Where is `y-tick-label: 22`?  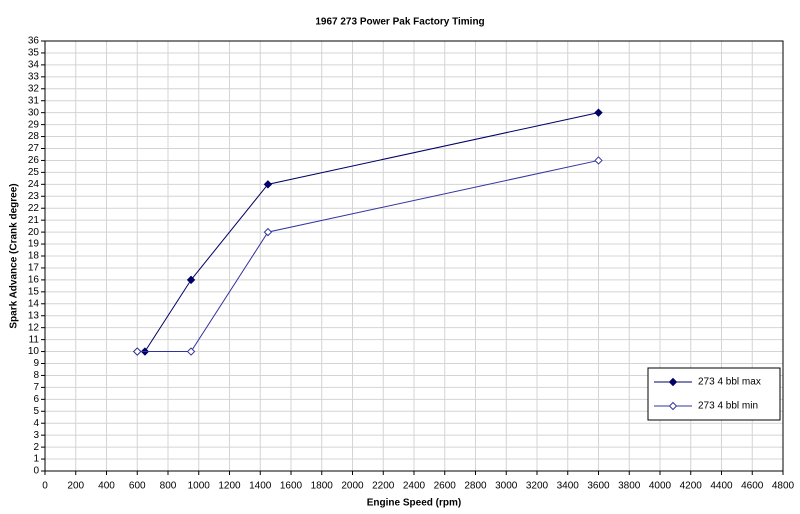 y-tick-label: 22 is located at coordinates (34, 208).